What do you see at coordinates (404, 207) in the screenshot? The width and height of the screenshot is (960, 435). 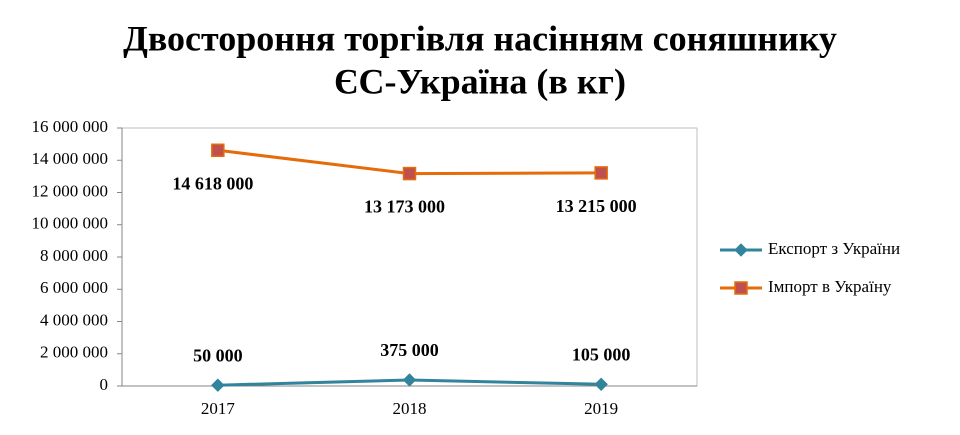 I see `data-label: 13 173 000` at bounding box center [404, 207].